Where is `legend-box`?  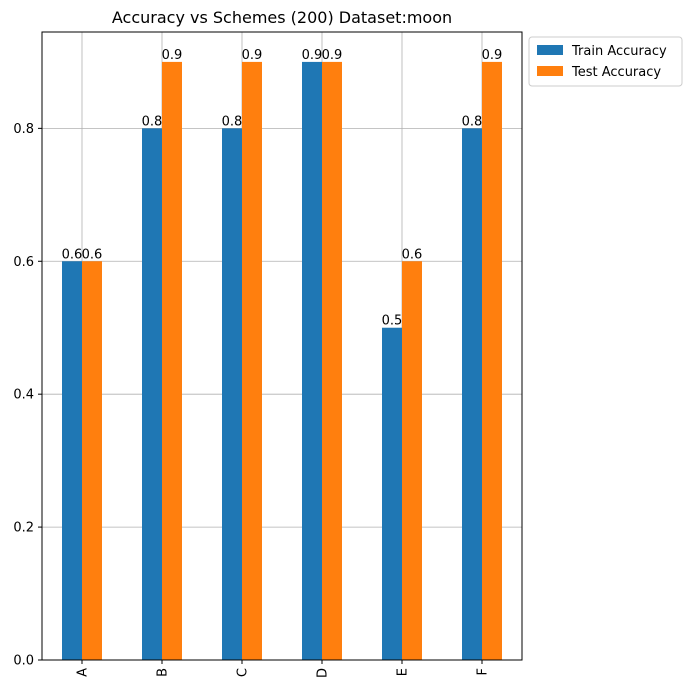
legend-box is located at coordinates (605, 61).